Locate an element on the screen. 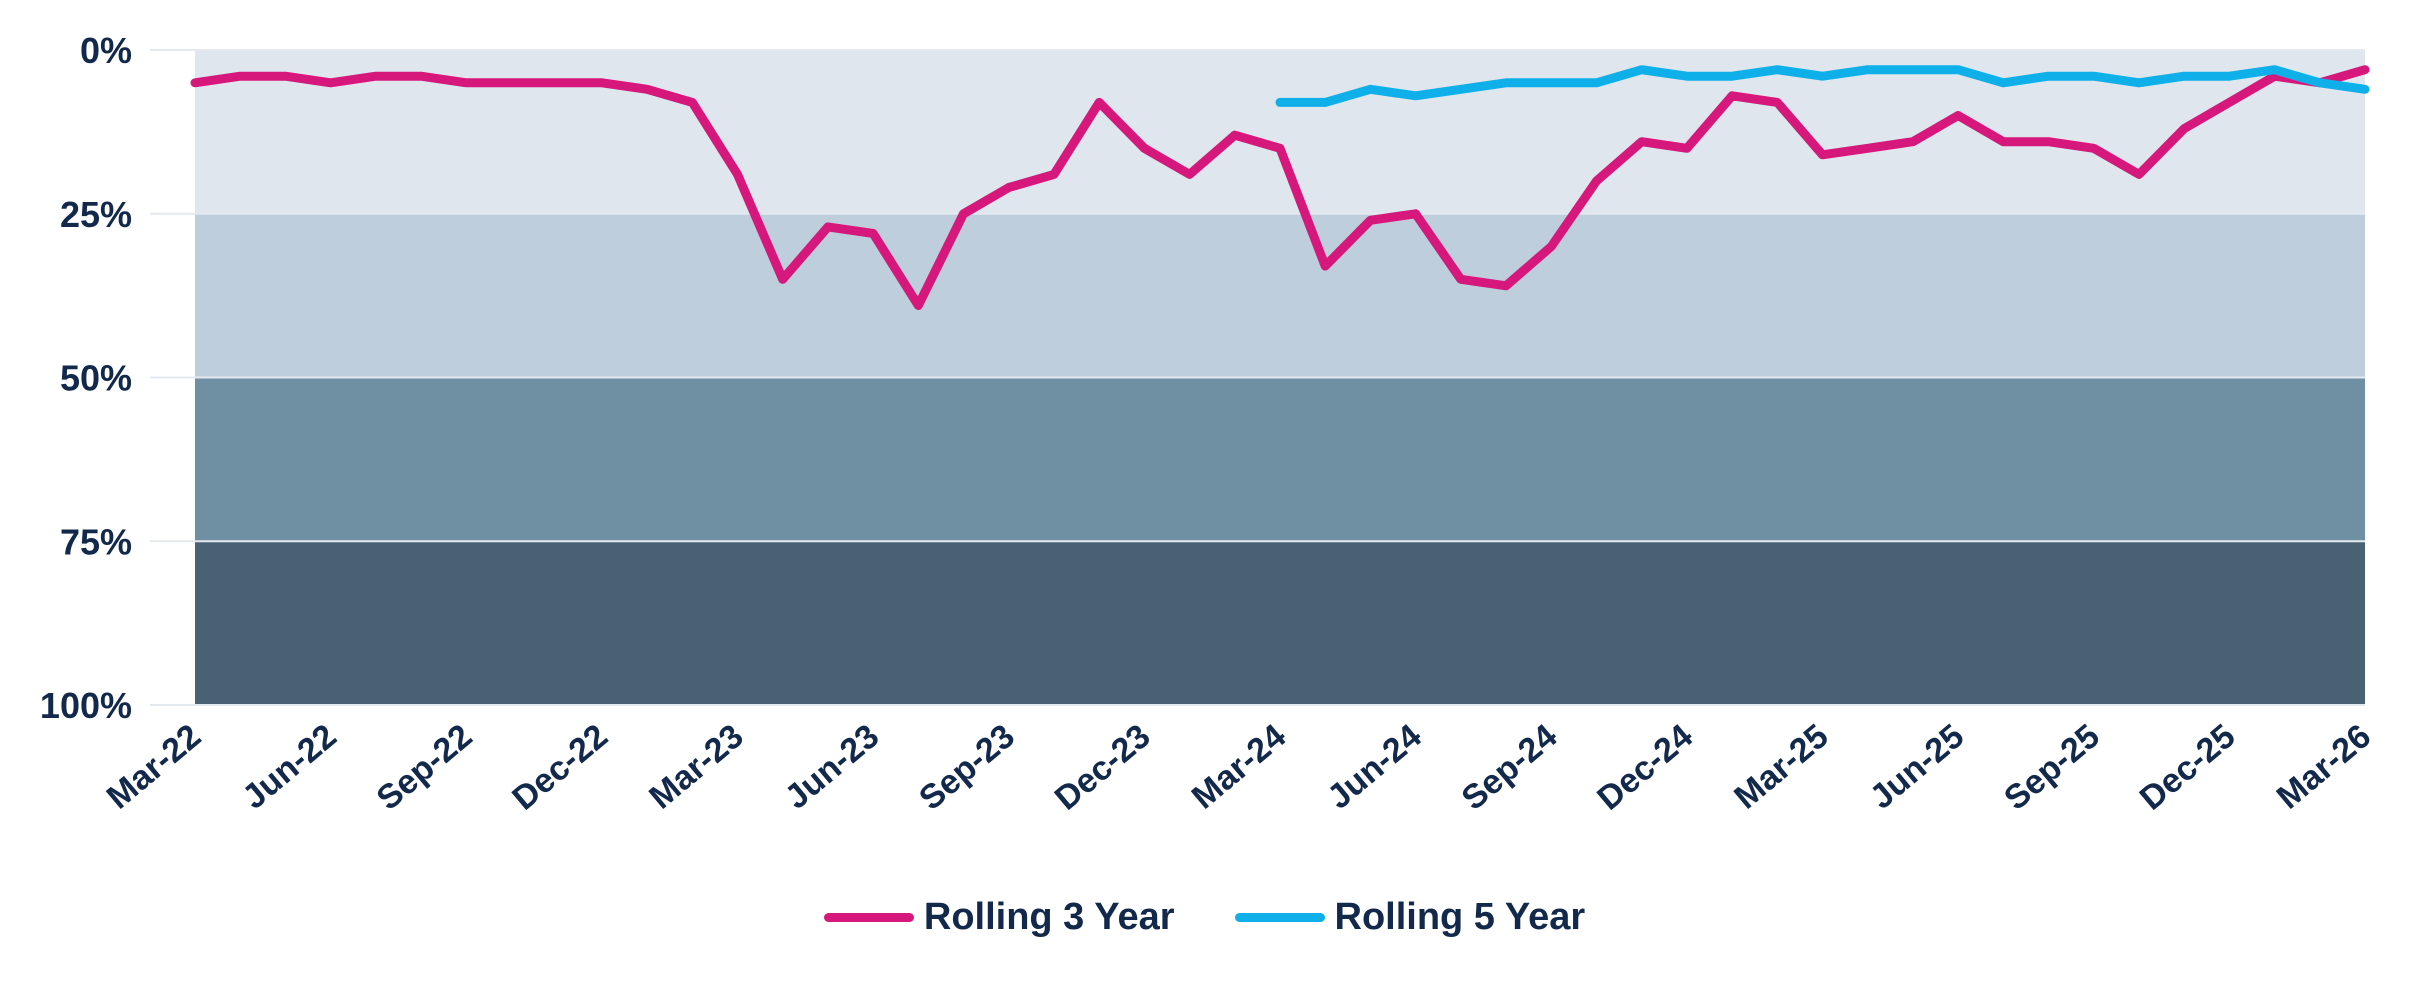 This screenshot has width=2409, height=985. x-tick-label: Mar-26 is located at coordinates (2324, 767).